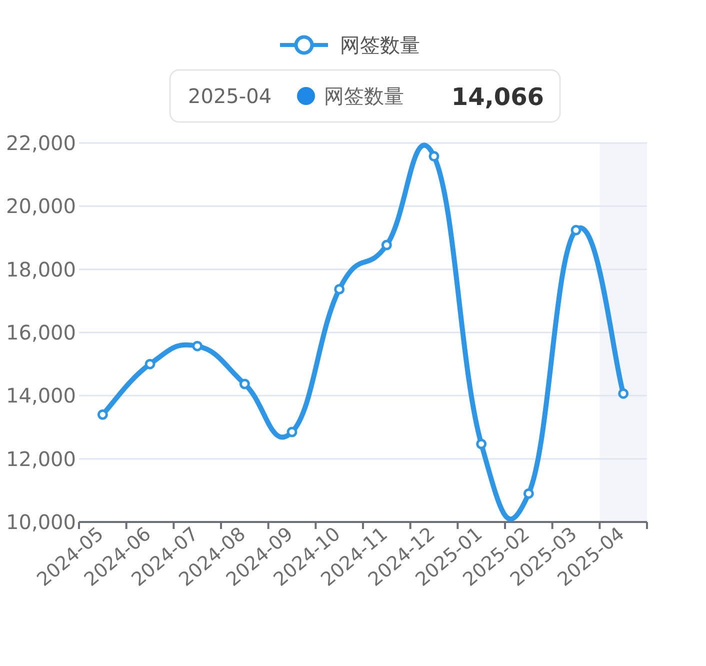 The width and height of the screenshot is (706, 666). I want to click on y-tick-label: 20,000, so click(41, 206).